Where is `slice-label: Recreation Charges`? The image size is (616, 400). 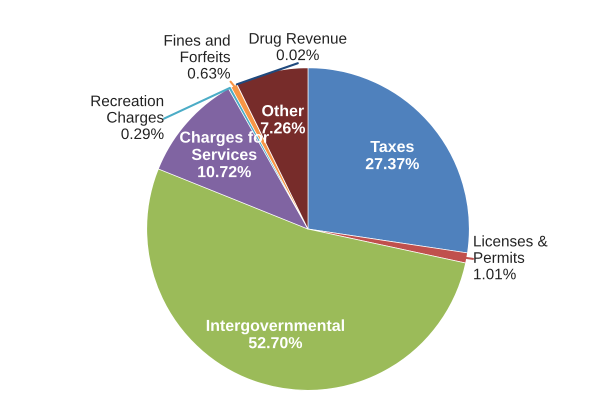 slice-label: Recreation Charges is located at coordinates (128, 110).